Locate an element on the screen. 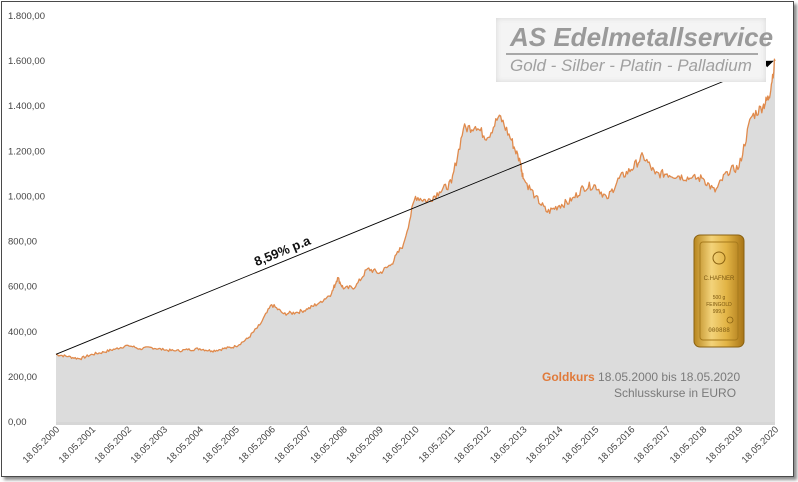  x-tick-label: 18.05.2019 is located at coordinates (724, 444).